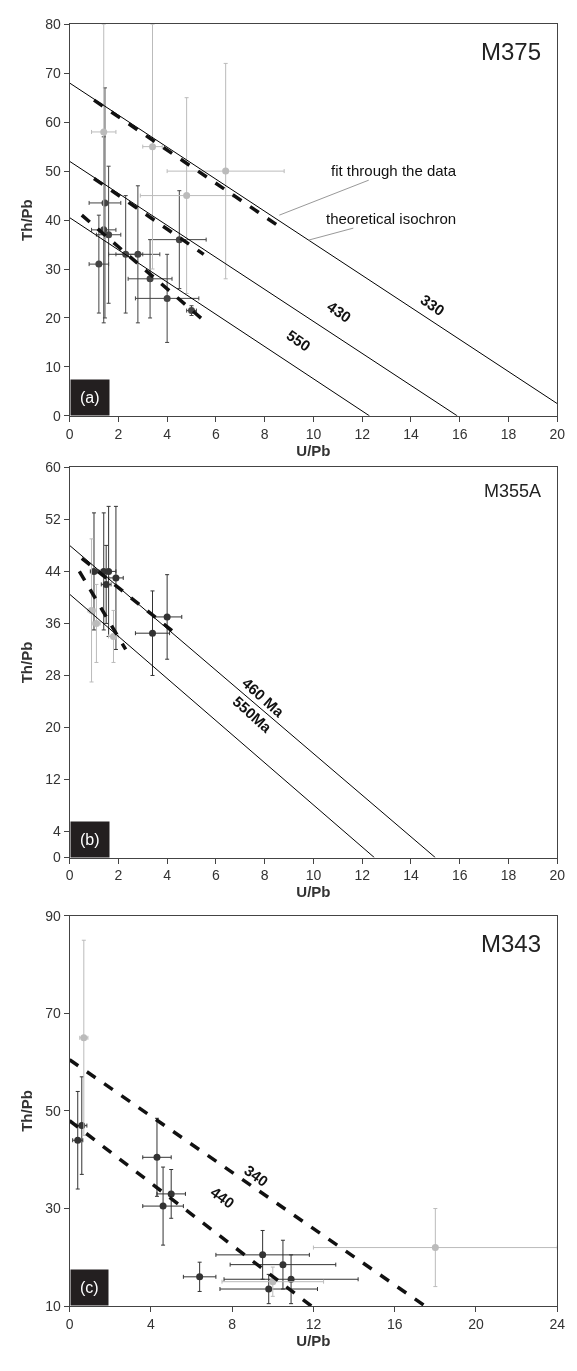 The height and width of the screenshot is (1371, 577). I want to click on y-tick-label: 90, so click(53, 915).